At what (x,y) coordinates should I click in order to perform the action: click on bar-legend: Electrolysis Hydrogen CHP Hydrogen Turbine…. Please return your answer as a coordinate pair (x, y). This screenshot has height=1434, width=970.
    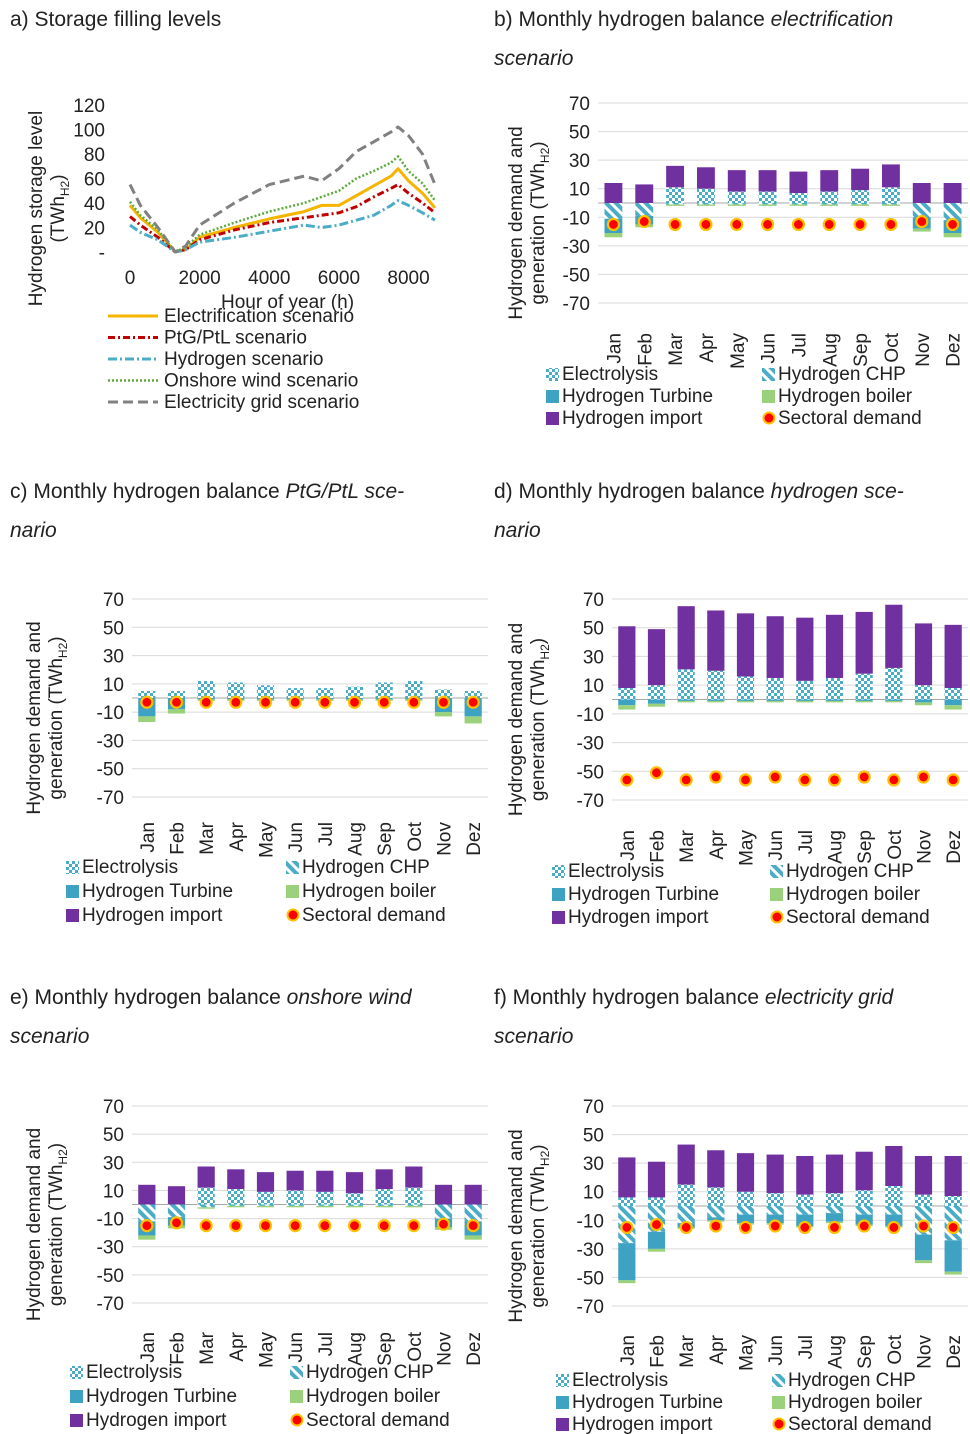
    Looking at the image, I should click on (741, 894).